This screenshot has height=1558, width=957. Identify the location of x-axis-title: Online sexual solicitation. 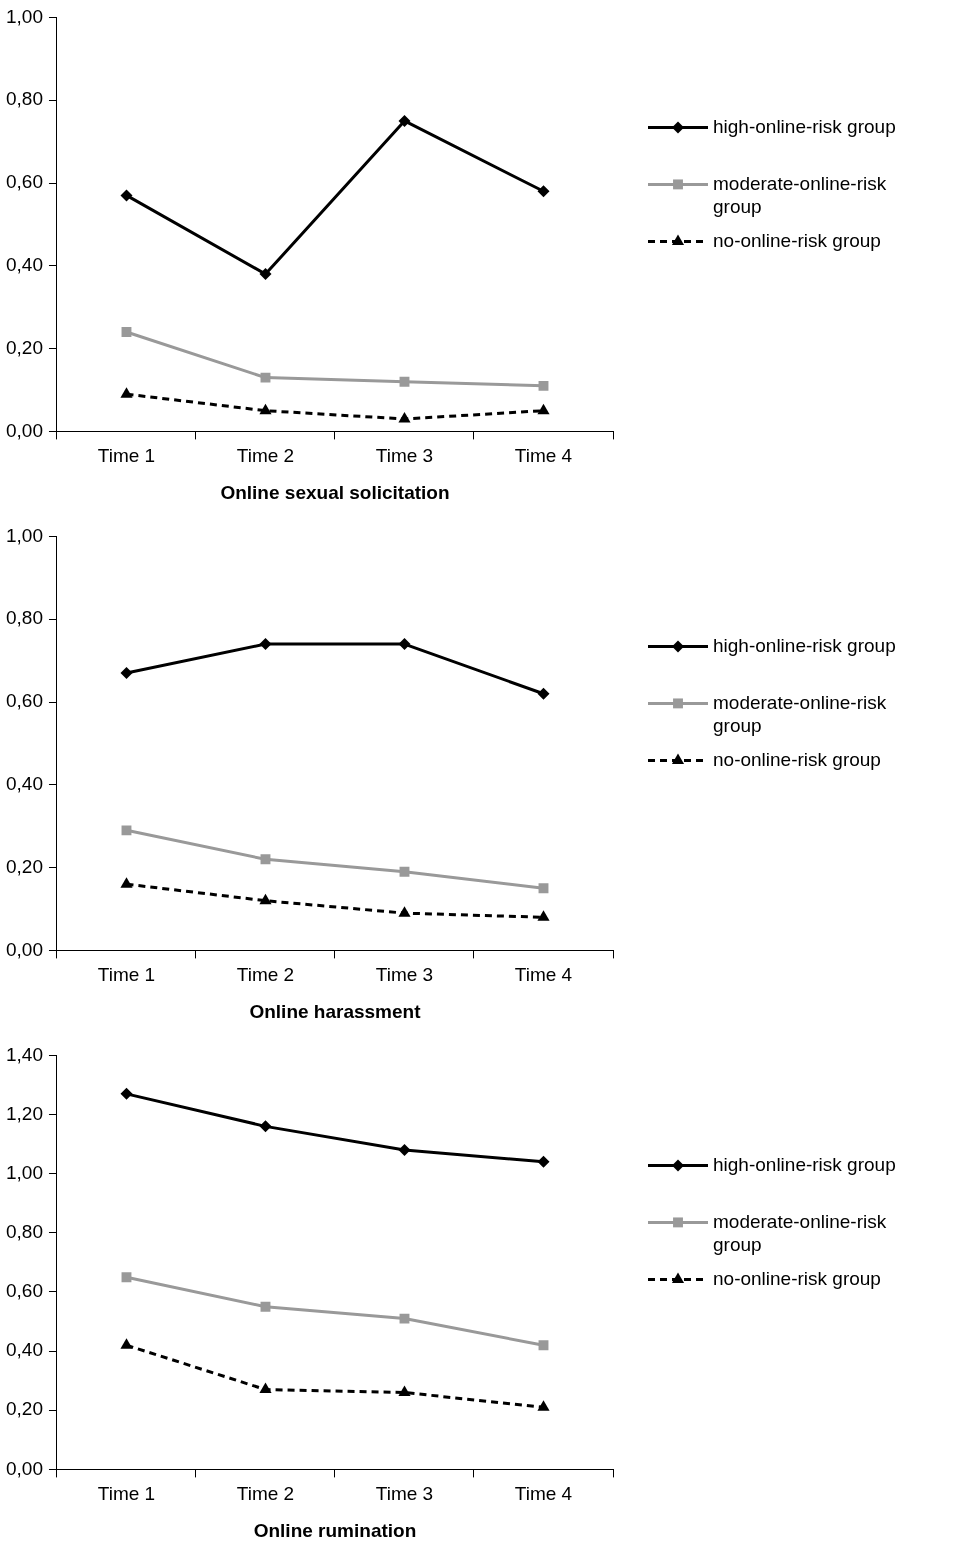
(335, 492).